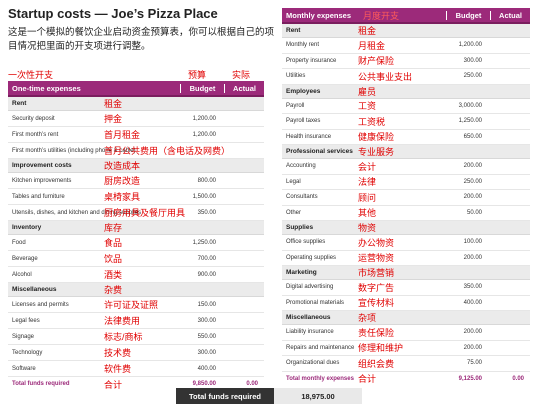  I want to click on row-cn-annotation: 工资税, so click(372, 121).